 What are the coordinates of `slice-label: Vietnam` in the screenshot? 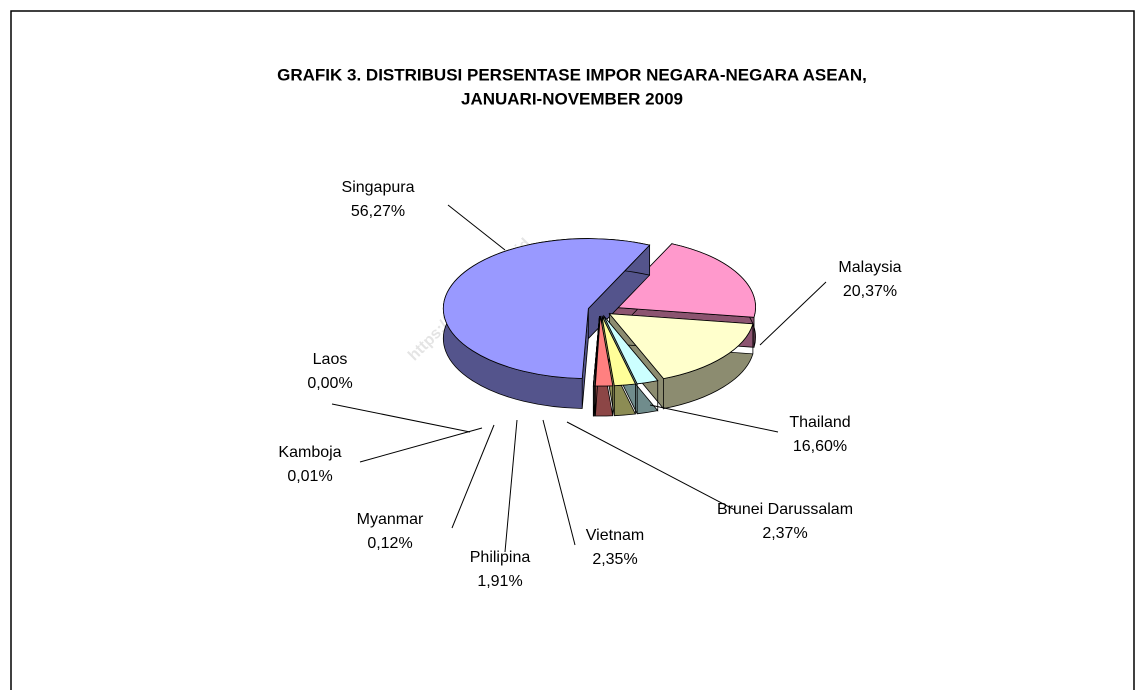 It's located at (615, 535).